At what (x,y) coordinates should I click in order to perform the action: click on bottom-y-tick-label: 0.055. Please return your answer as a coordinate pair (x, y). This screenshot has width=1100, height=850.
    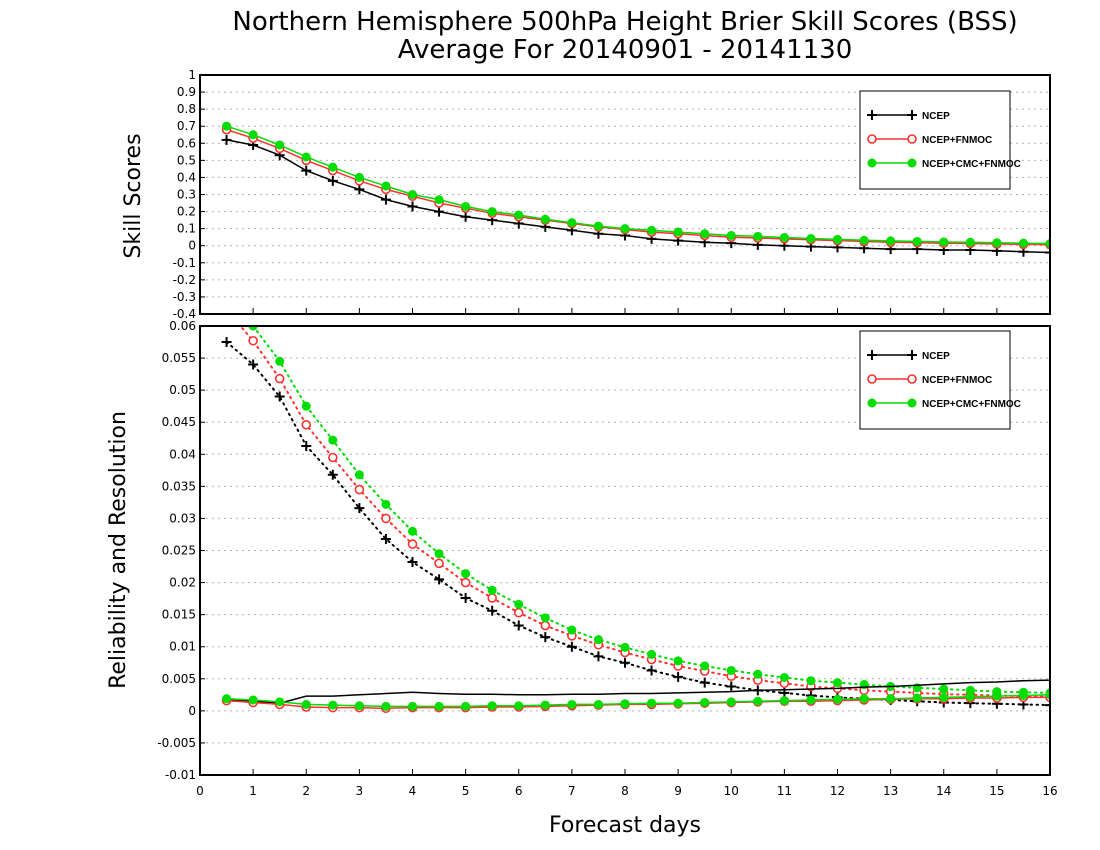
    Looking at the image, I should click on (179, 358).